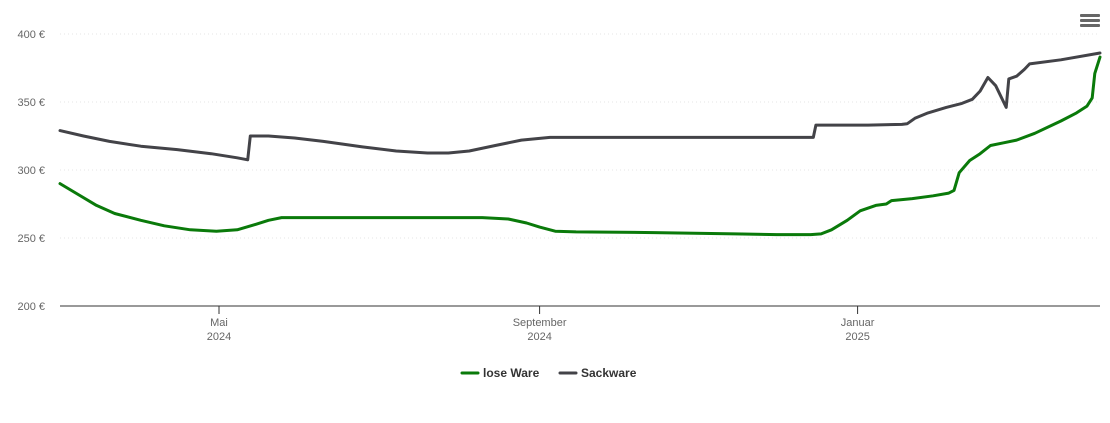 Image resolution: width=1110 pixels, height=423 pixels. What do you see at coordinates (31, 307) in the screenshot?
I see `y-tick-label: 200 €` at bounding box center [31, 307].